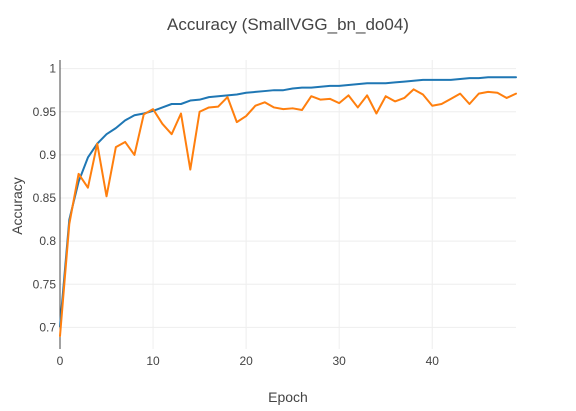 The width and height of the screenshot is (576, 411). What do you see at coordinates (47, 241) in the screenshot?
I see `y-tick-label: 0.8` at bounding box center [47, 241].